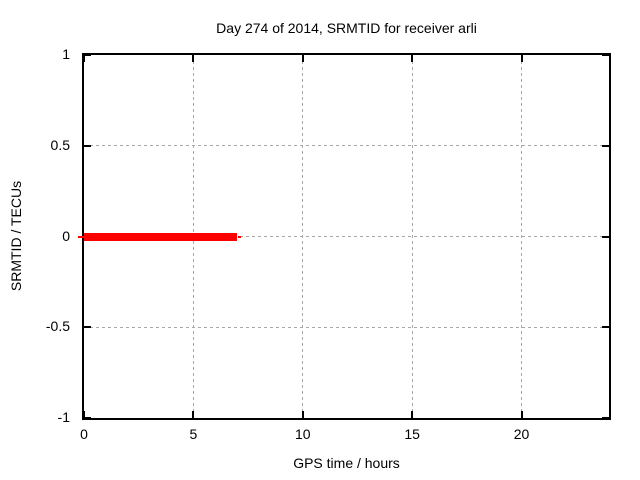 This screenshot has height=480, width=640. Describe the element at coordinates (60, 144) in the screenshot. I see `y-tick-label: 0.5` at that location.